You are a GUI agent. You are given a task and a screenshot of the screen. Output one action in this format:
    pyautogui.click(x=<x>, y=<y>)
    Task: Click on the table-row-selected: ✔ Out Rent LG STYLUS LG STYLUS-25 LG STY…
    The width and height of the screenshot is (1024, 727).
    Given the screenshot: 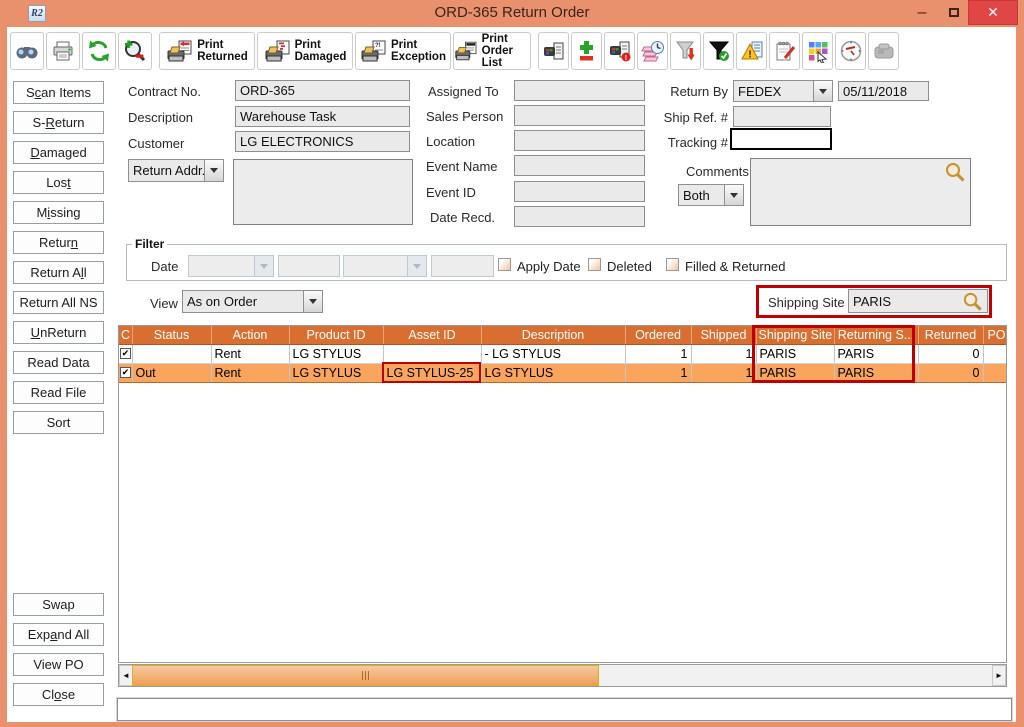 What is the action you would take?
    pyautogui.click(x=562, y=373)
    